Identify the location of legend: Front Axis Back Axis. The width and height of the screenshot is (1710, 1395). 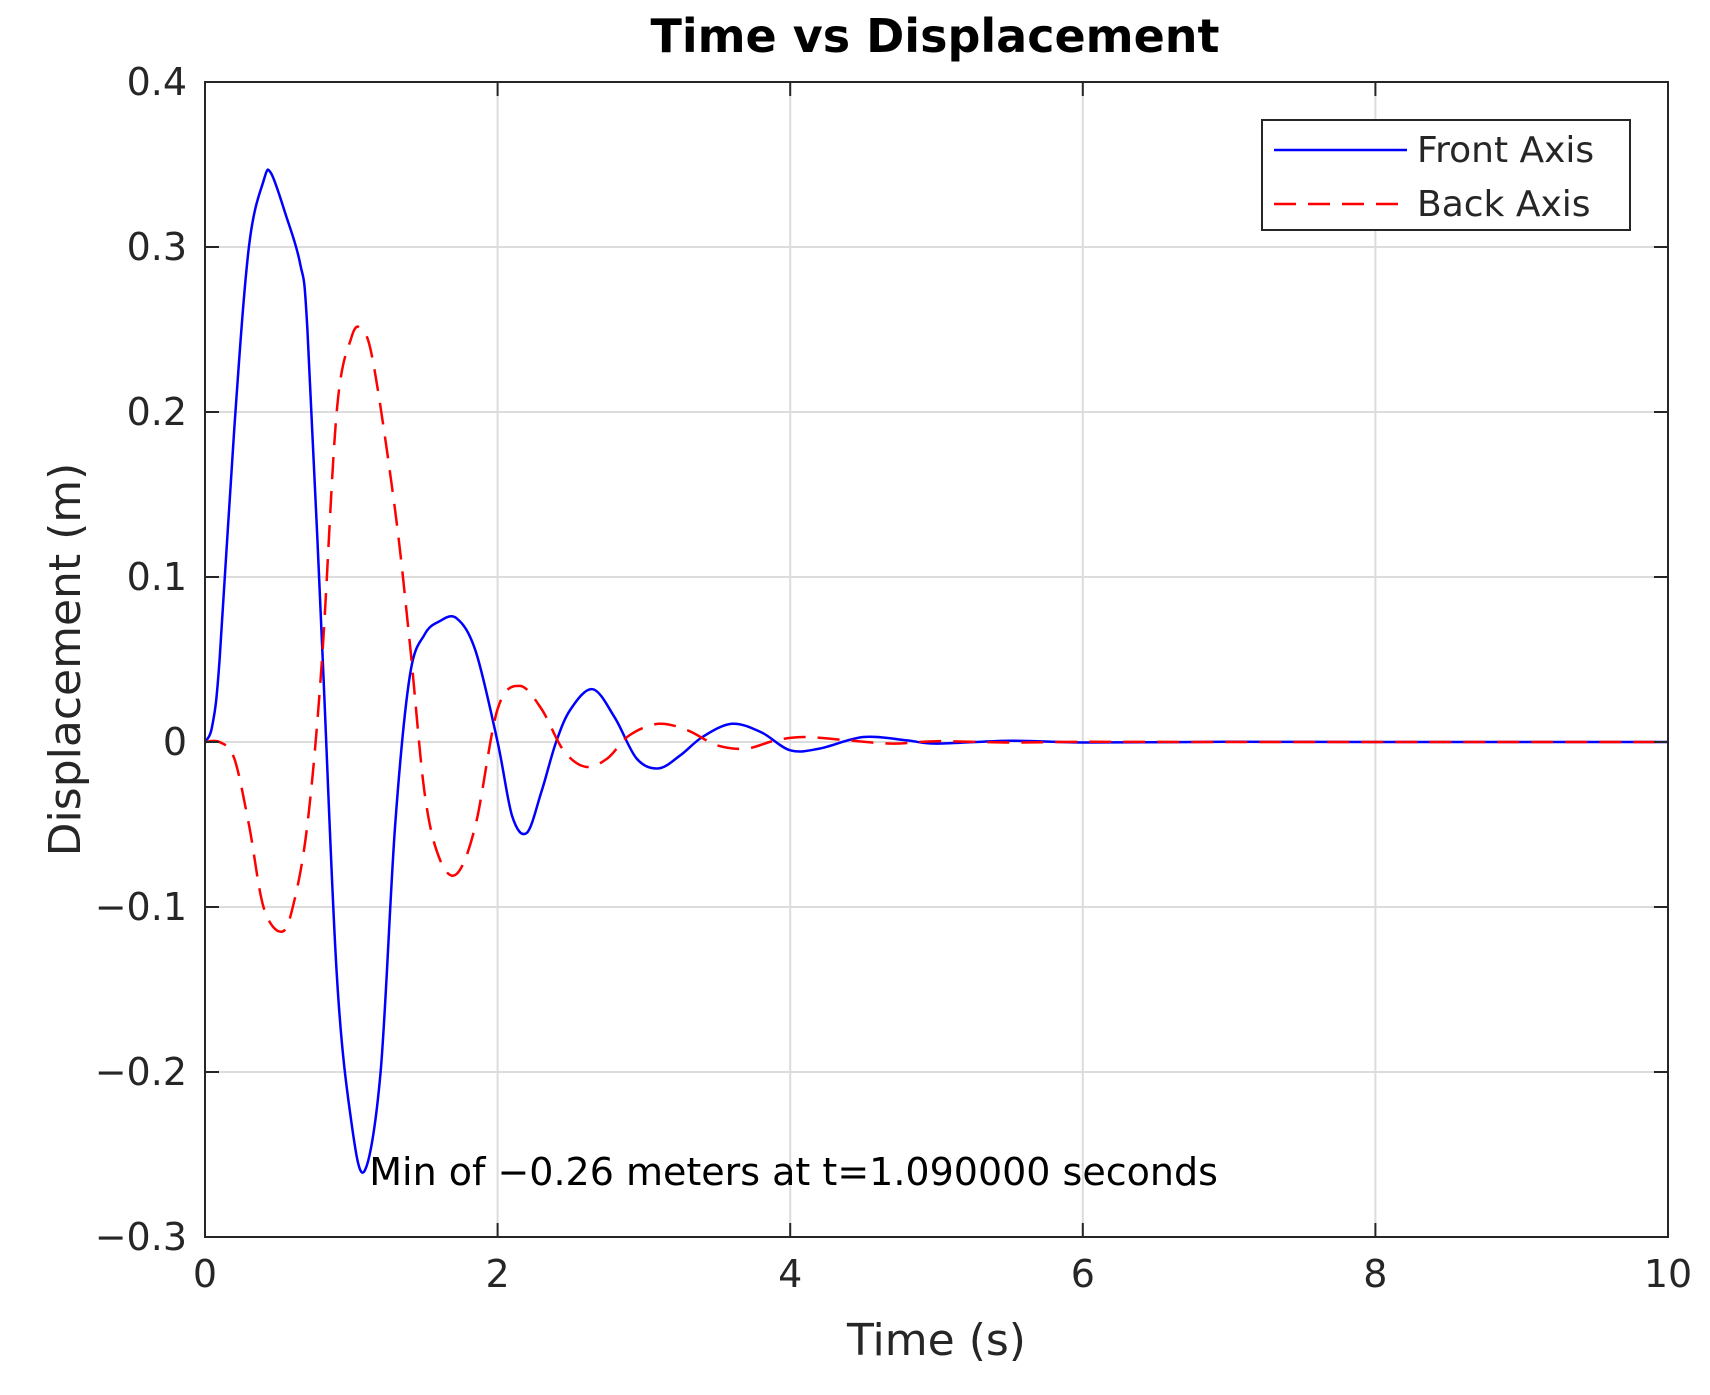
(1446, 175).